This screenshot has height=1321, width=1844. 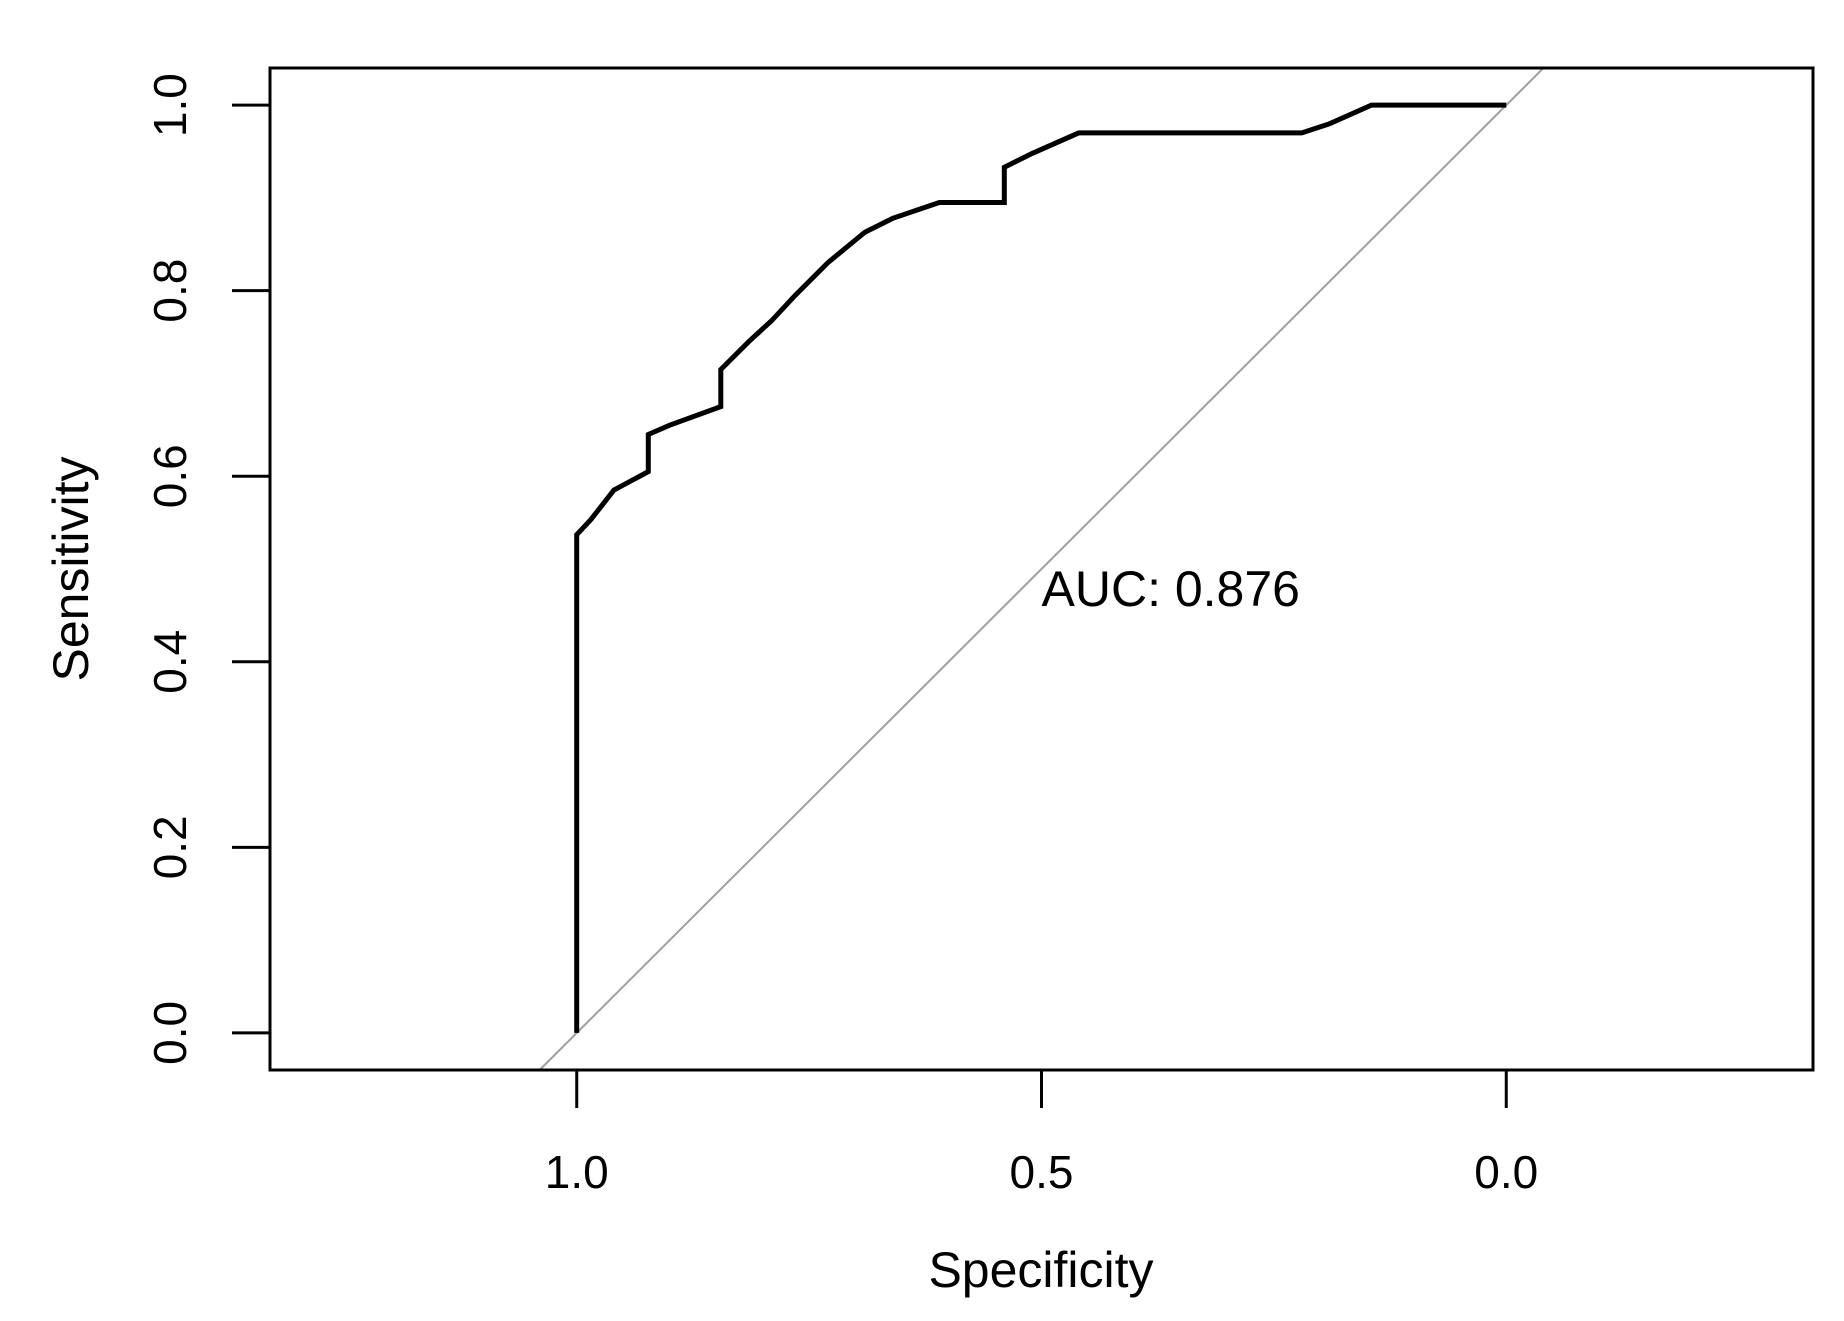 I want to click on y-tick-label: 0.4, so click(x=170, y=662).